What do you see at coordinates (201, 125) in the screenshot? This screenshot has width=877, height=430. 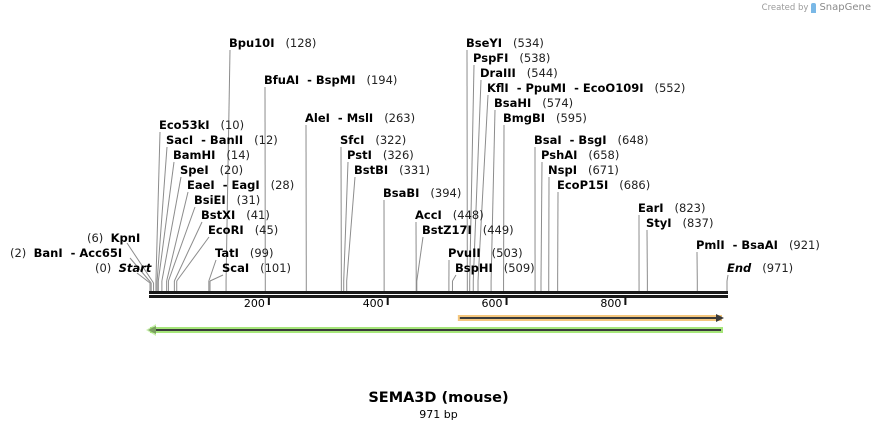 I see `site-label-eco53ki: Eco53kI (10)` at bounding box center [201, 125].